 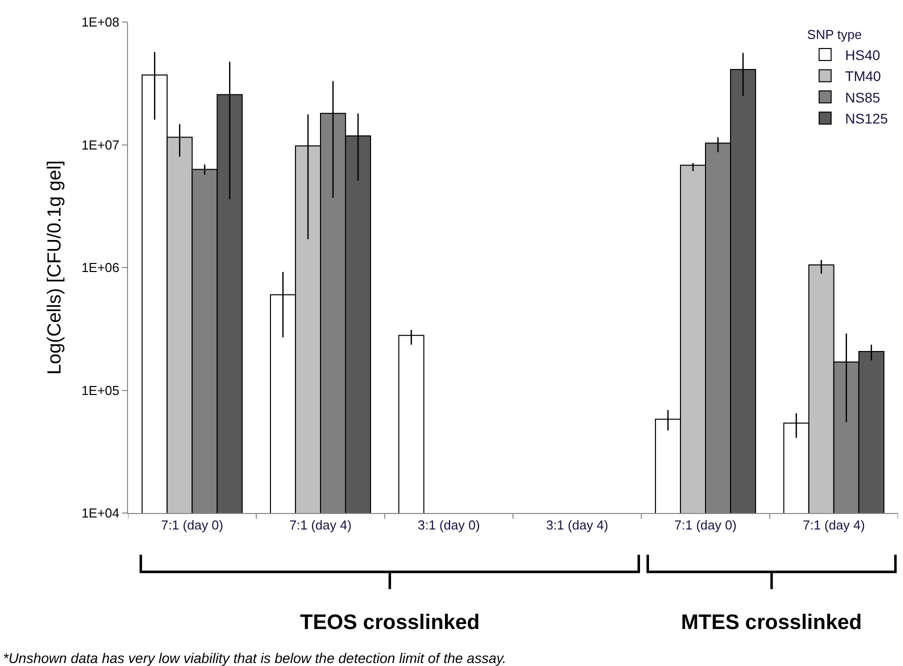 I want to click on y-tick-label: 1E+05, so click(x=100, y=390).